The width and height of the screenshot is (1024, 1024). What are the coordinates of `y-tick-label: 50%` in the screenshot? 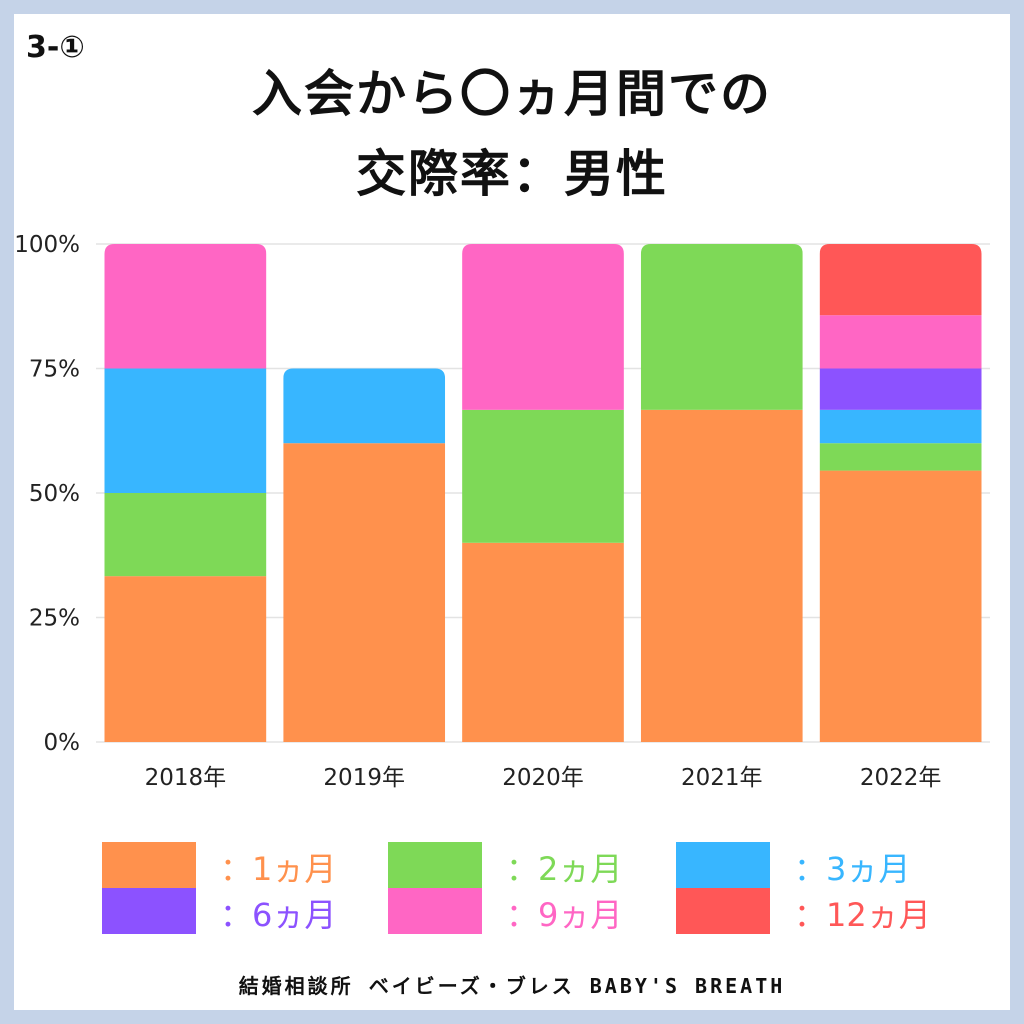 It's located at (54, 494).